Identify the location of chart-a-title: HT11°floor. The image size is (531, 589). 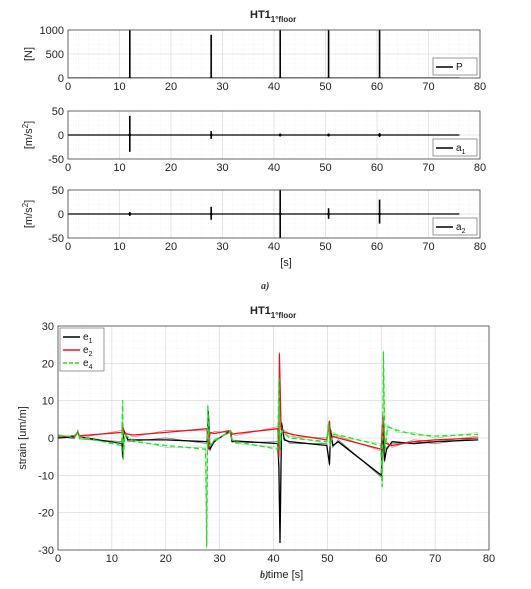
(273, 16).